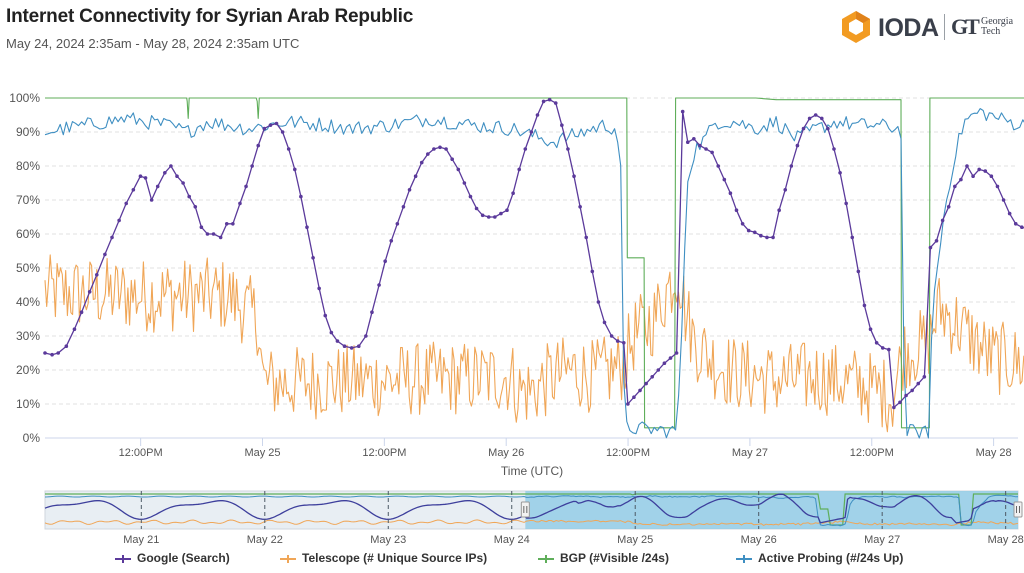  Describe the element at coordinates (614, 558) in the screenshot. I see `legend-label: BGP (#Visible /24s)` at that location.